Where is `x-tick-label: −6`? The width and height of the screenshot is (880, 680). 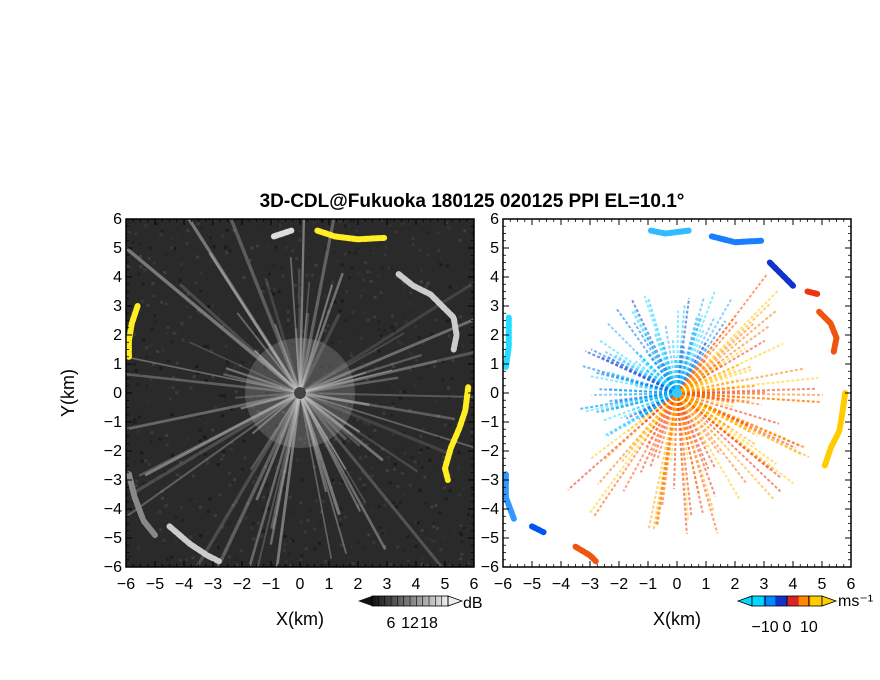 x-tick-label: −6 is located at coordinates (126, 584).